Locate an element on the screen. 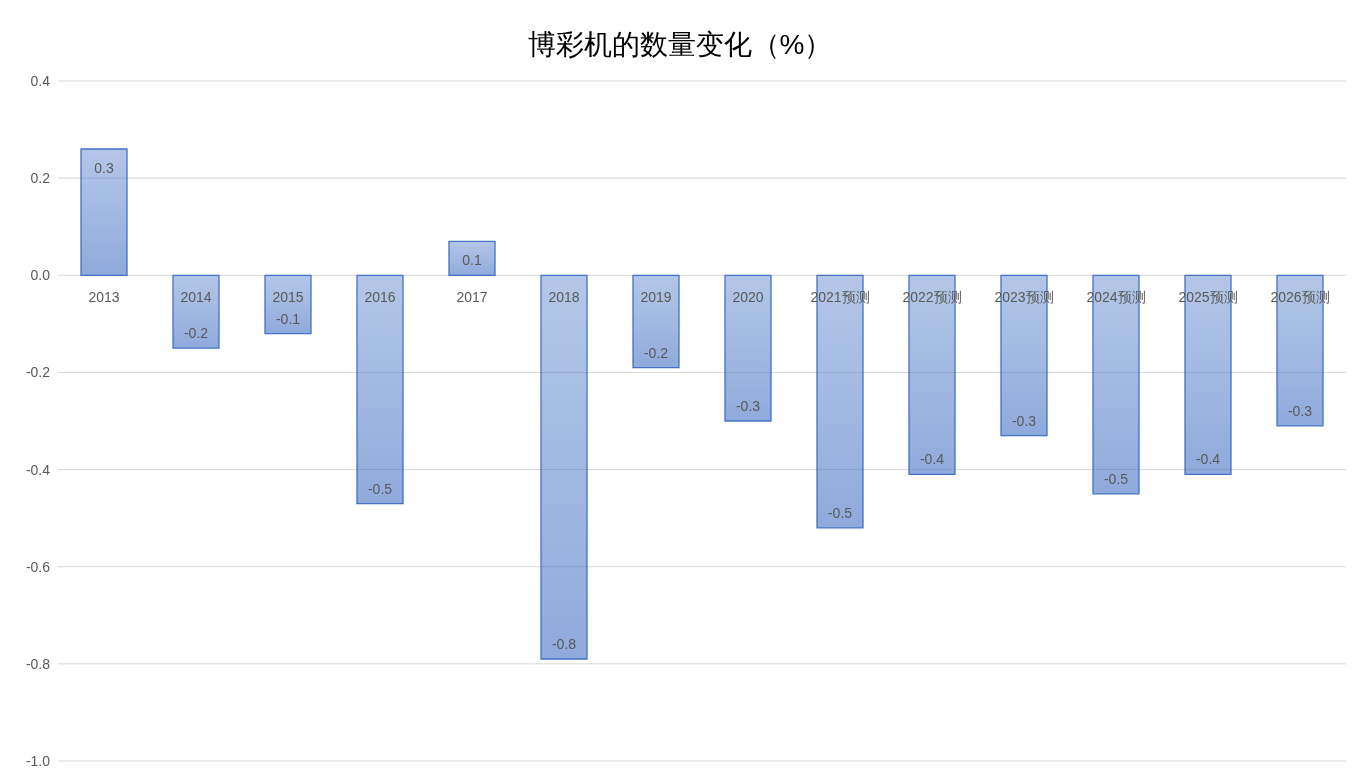 The width and height of the screenshot is (1360, 777). chart-title: 博彩机的数量变化（%） is located at coordinates (680, 44).